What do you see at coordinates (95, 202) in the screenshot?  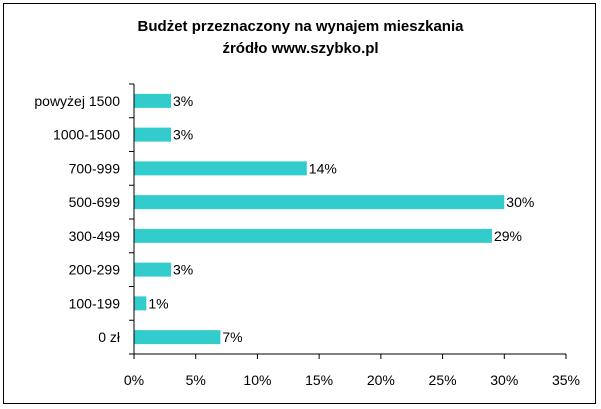 I see `category-label: 500-699` at bounding box center [95, 202].